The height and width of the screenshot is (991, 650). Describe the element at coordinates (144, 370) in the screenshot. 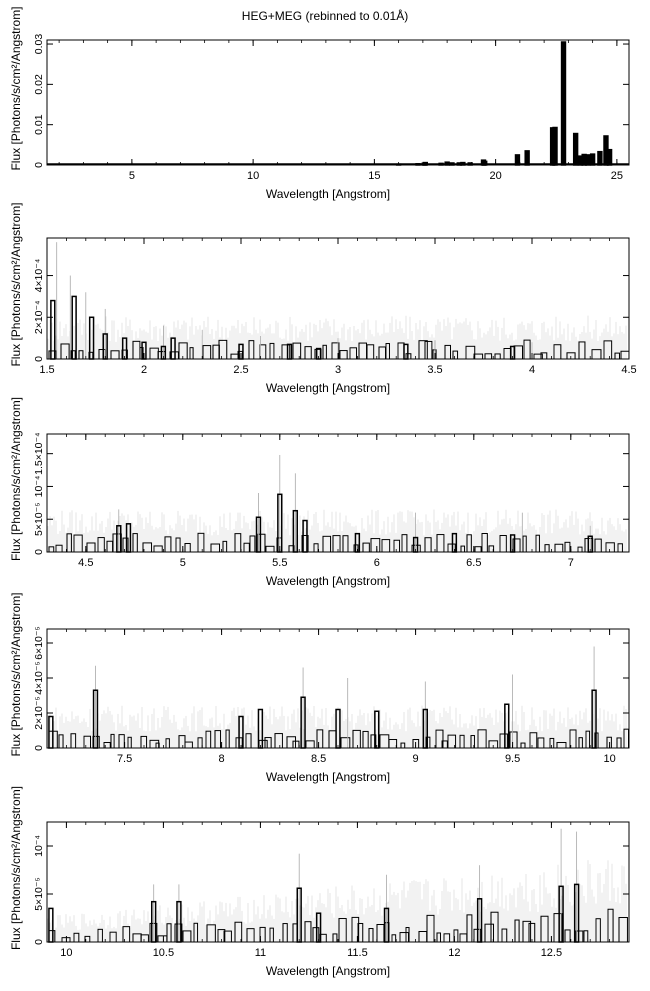

I see `x-tick-label: 2` at that location.